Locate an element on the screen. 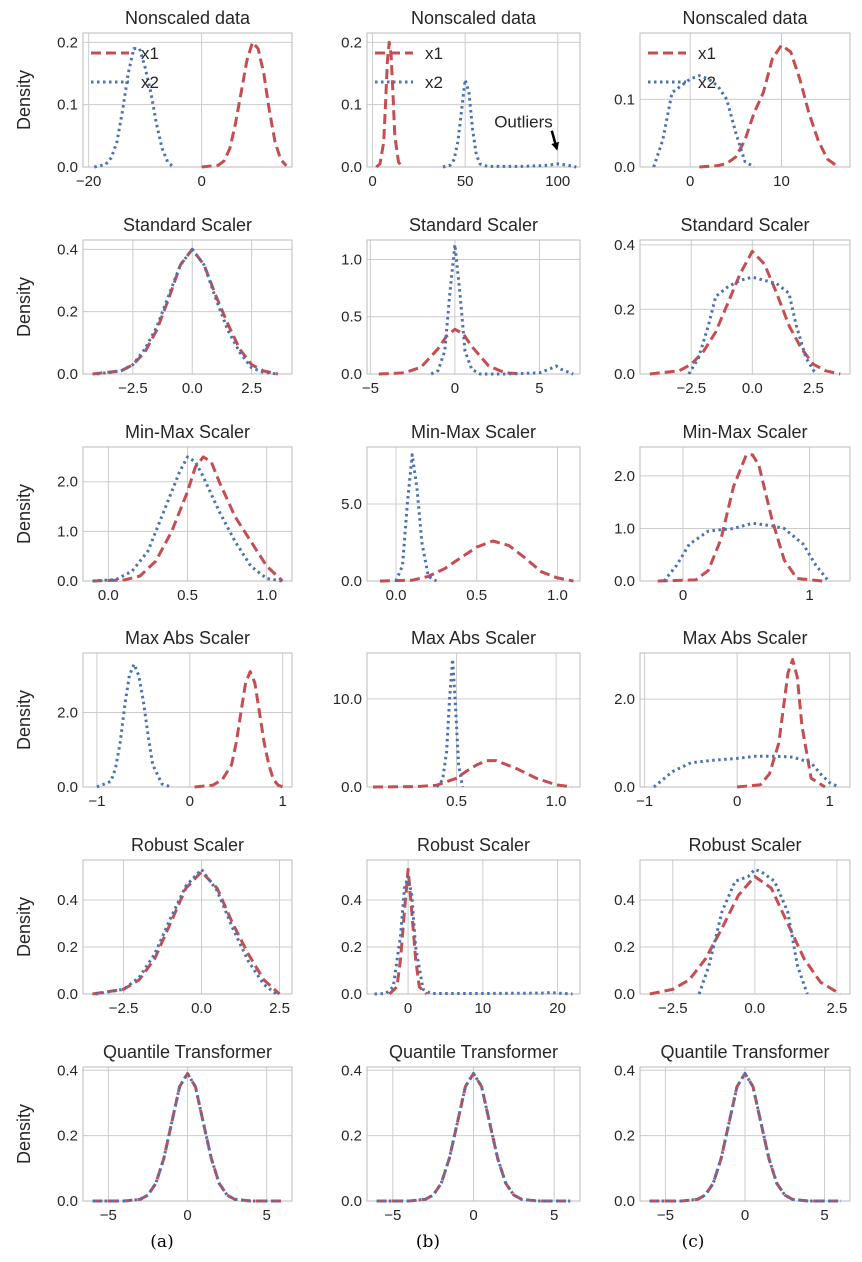 This screenshot has height=1262, width=862. chart-panel-r2c1: 0.0 0.5 1.0 0.0 5.0 Min-Max Scaler is located at coordinates (461, 513).